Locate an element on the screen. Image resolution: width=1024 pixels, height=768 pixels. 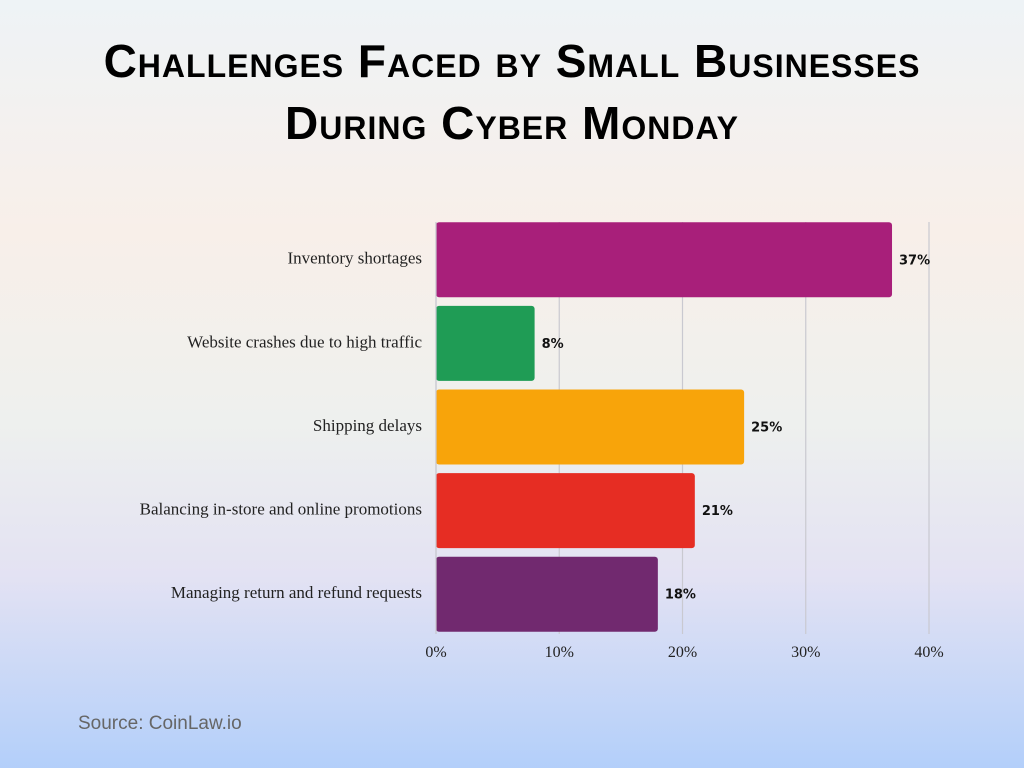
value-label: 18% is located at coordinates (680, 595).